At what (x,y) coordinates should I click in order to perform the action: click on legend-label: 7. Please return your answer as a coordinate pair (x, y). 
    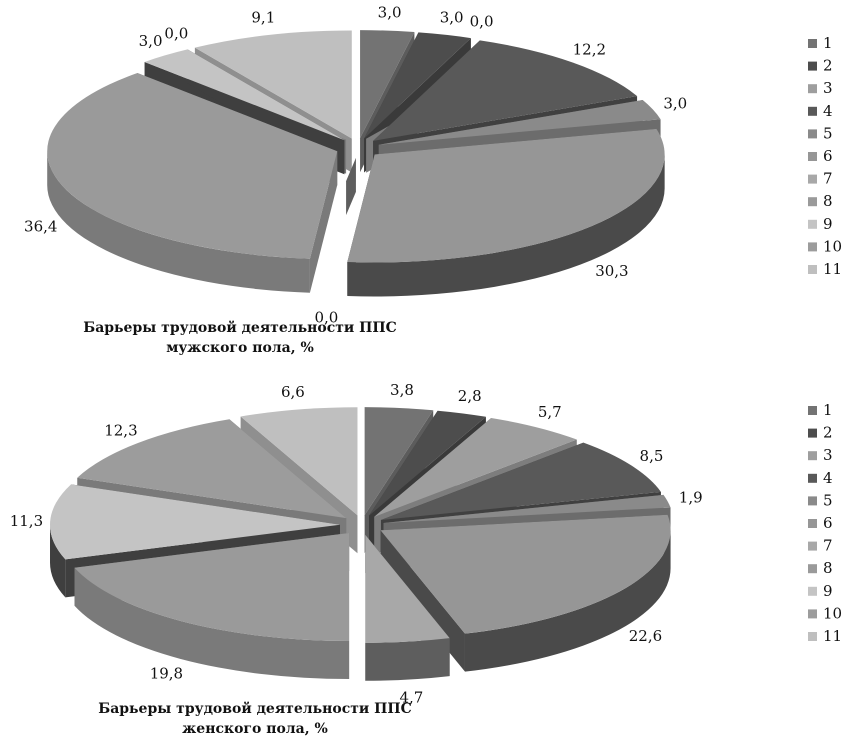
    Looking at the image, I should click on (828, 546).